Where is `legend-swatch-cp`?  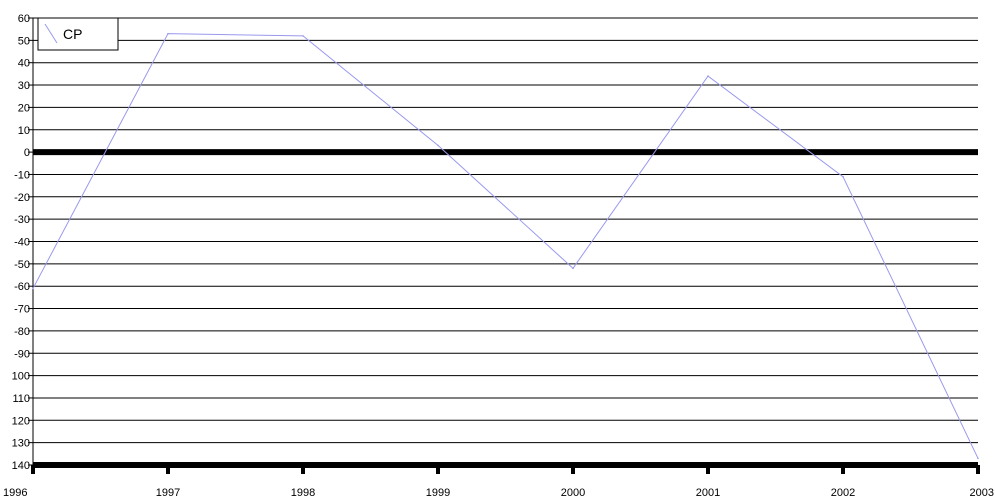 legend-swatch-cp is located at coordinates (51, 33).